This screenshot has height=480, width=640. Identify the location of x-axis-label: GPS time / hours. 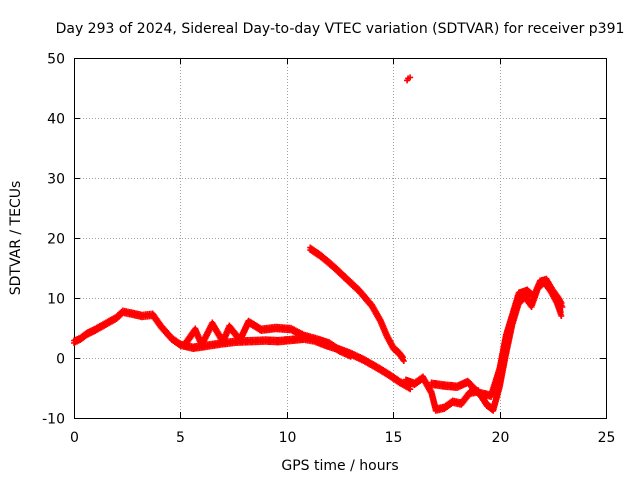
(339, 466).